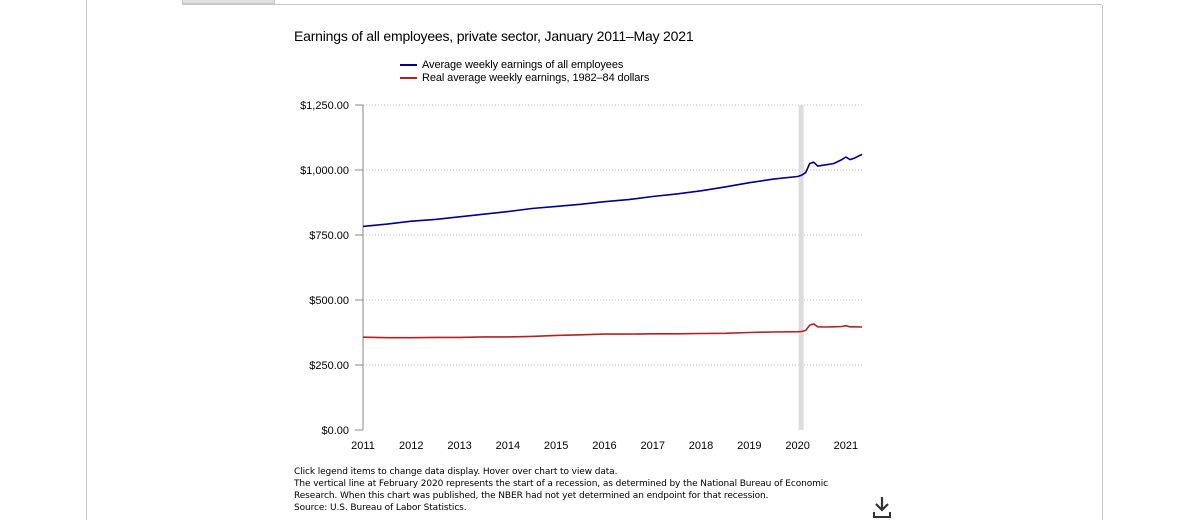 The image size is (1192, 523). Describe the element at coordinates (86, 260) in the screenshot. I see `content-frame-left-border` at that location.